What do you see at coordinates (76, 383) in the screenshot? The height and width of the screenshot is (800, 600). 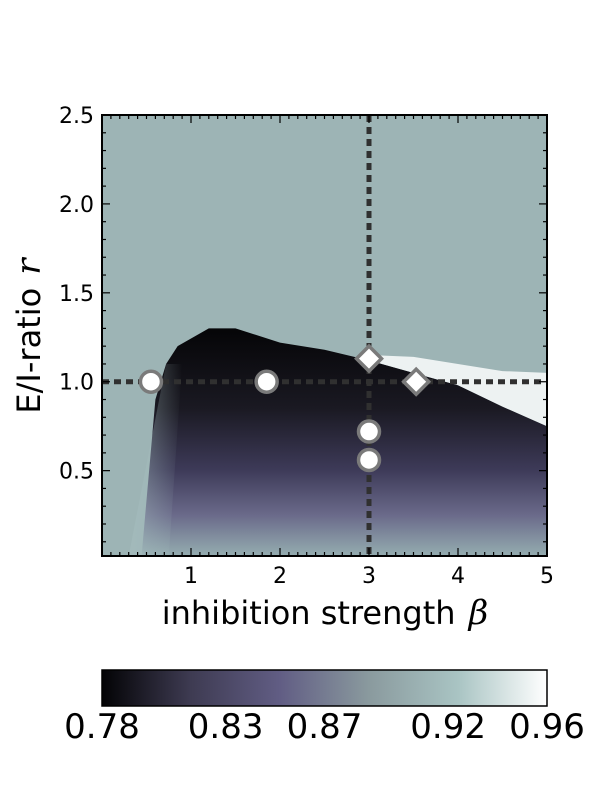 I see `y-tick-label: 1.0` at bounding box center [76, 383].